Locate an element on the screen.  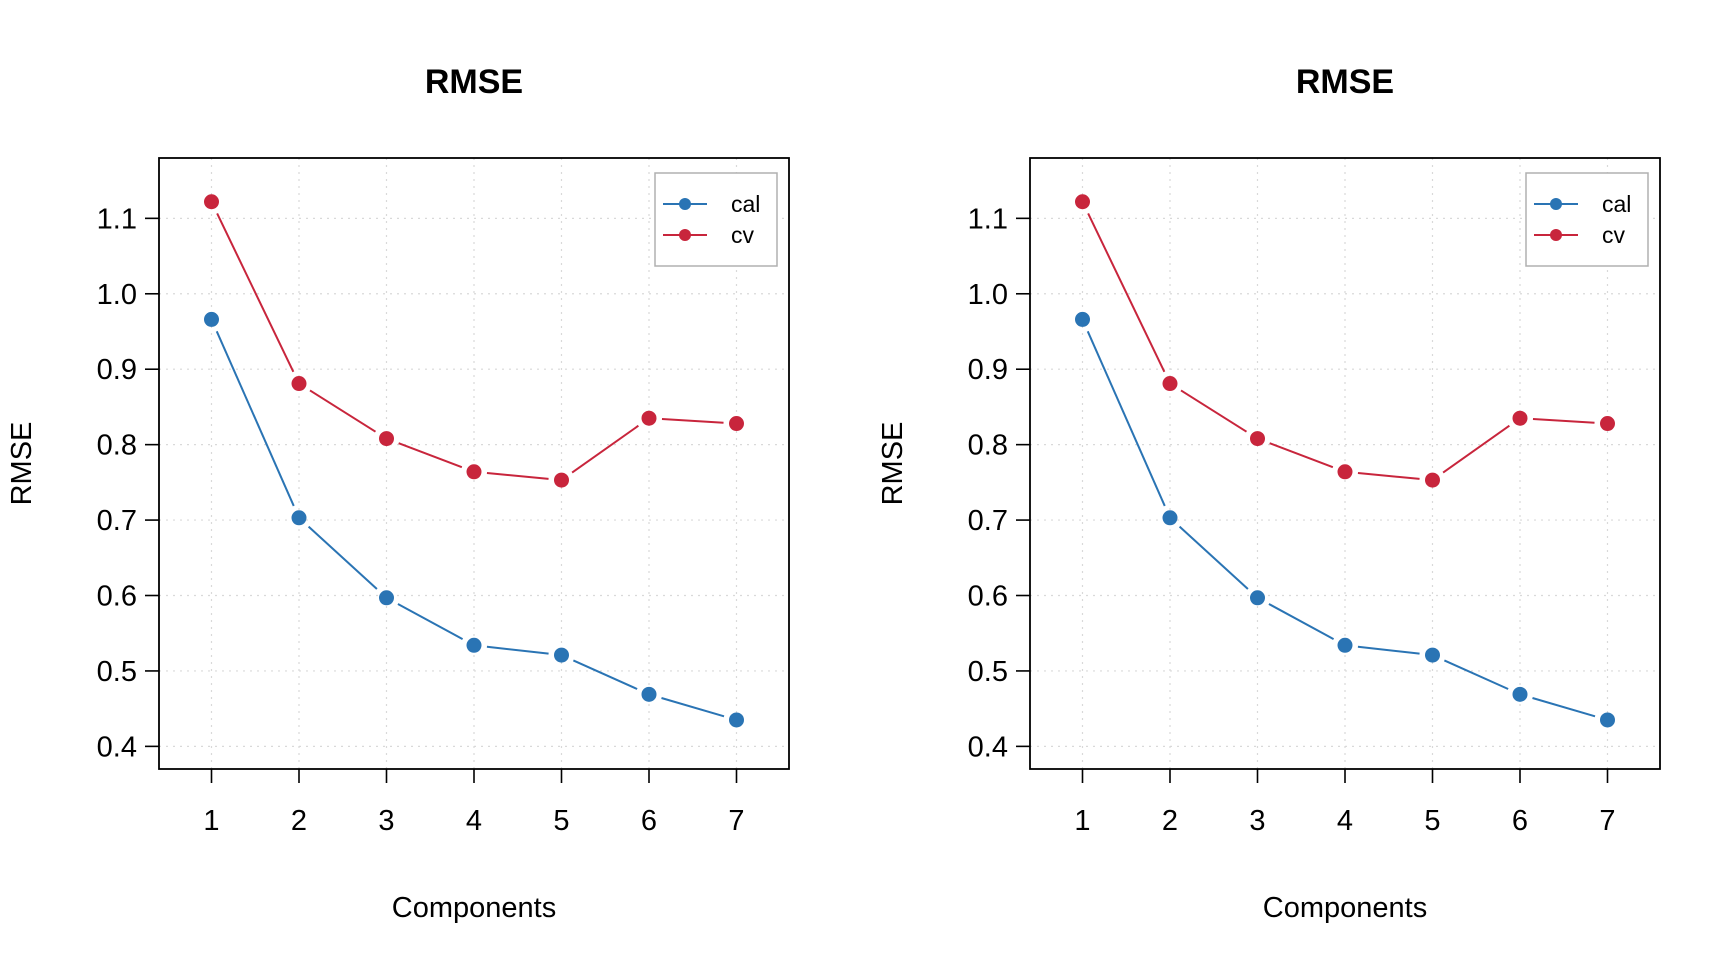
series-cal is located at coordinates (1345, 519).